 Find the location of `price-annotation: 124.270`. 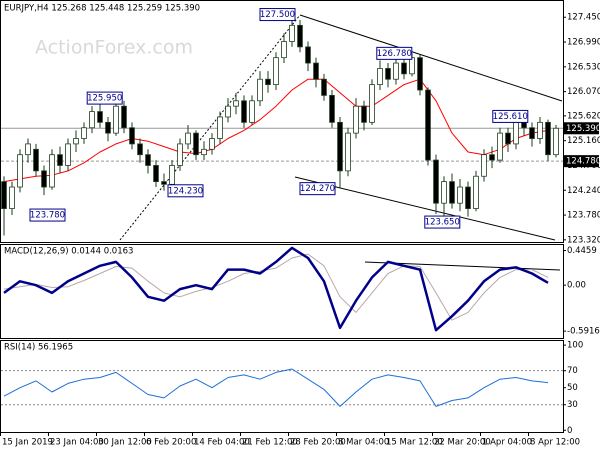

price-annotation: 124.270 is located at coordinates (317, 189).